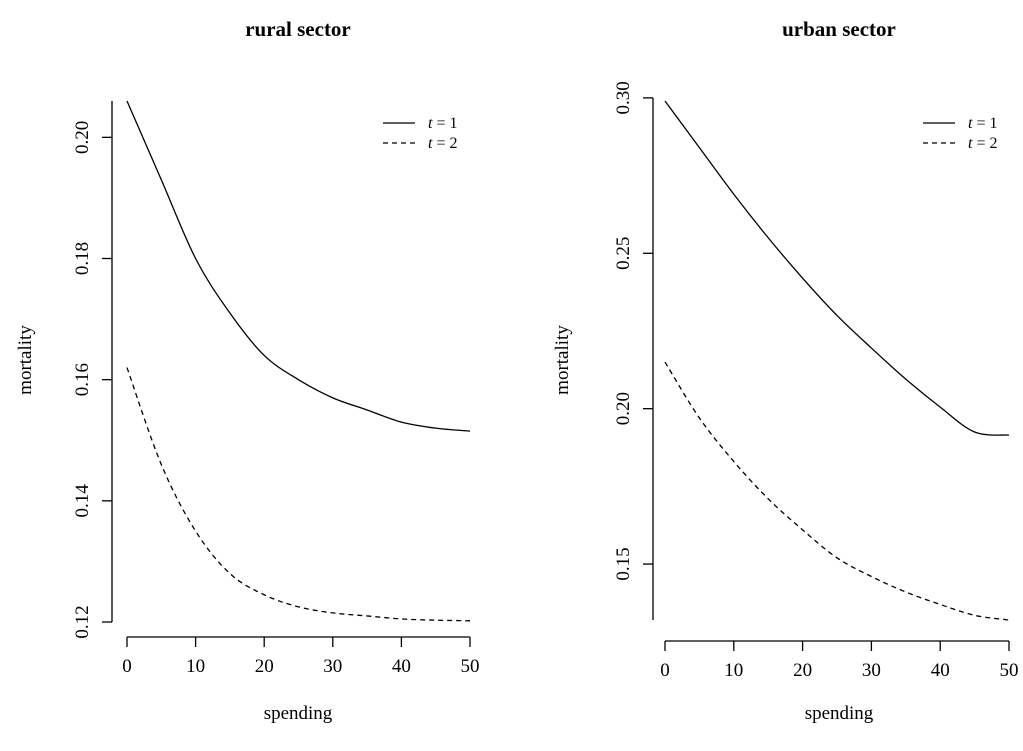 This screenshot has width=1023, height=751. Describe the element at coordinates (82, 258) in the screenshot. I see `y-tick-label: 0.18` at that location.